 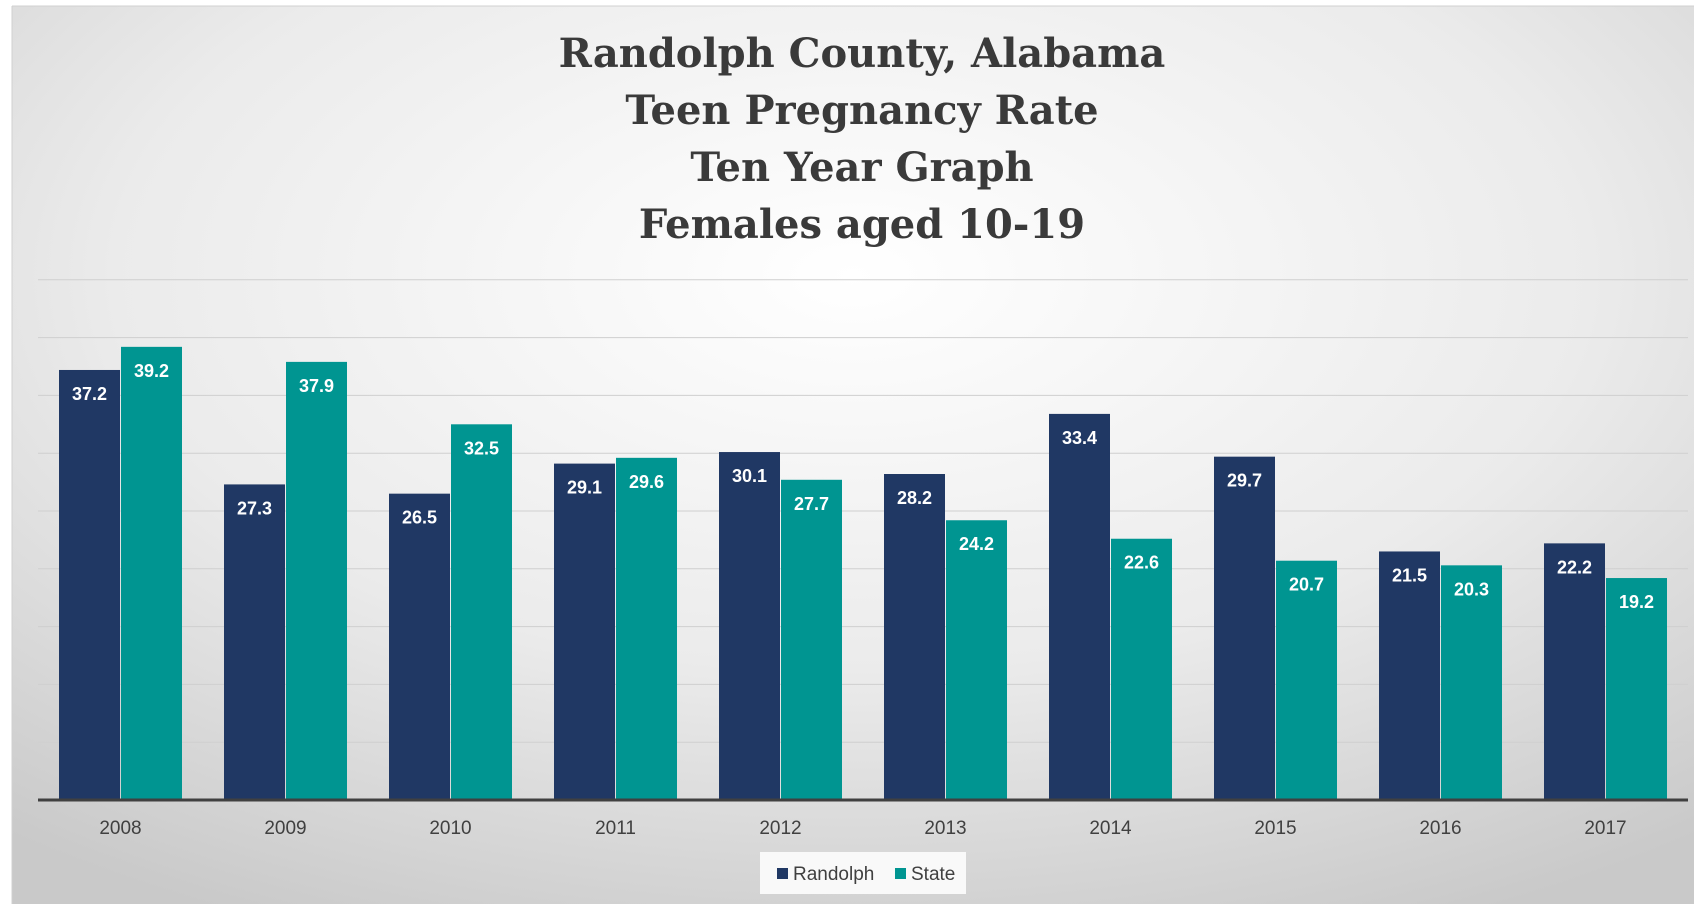 I want to click on x-tick-label-2010: 2010, so click(x=450, y=828).